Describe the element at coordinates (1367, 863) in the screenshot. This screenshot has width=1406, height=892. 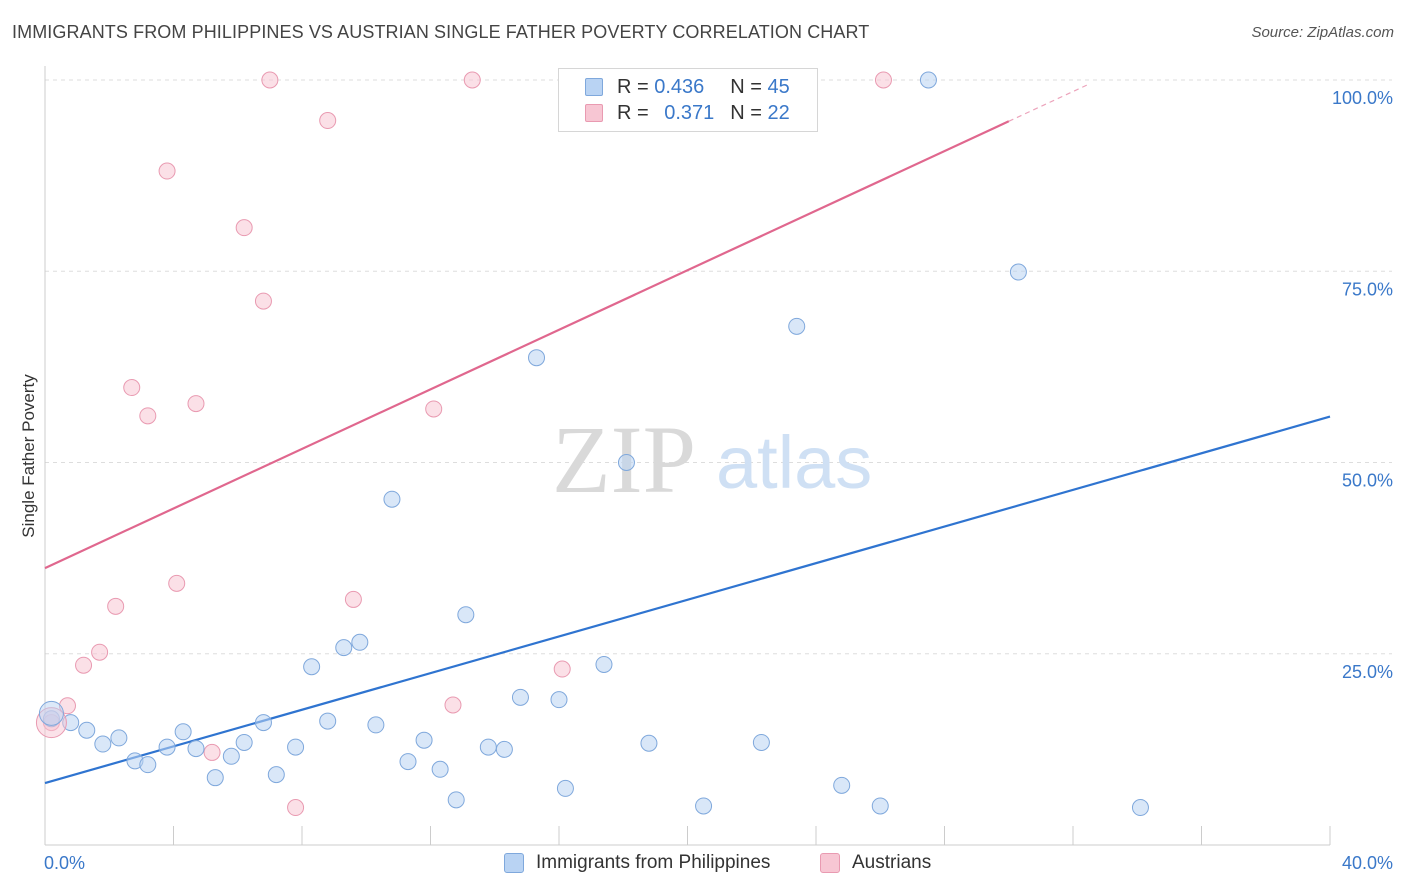
I see `x-tick-label: 40.0%` at that location.